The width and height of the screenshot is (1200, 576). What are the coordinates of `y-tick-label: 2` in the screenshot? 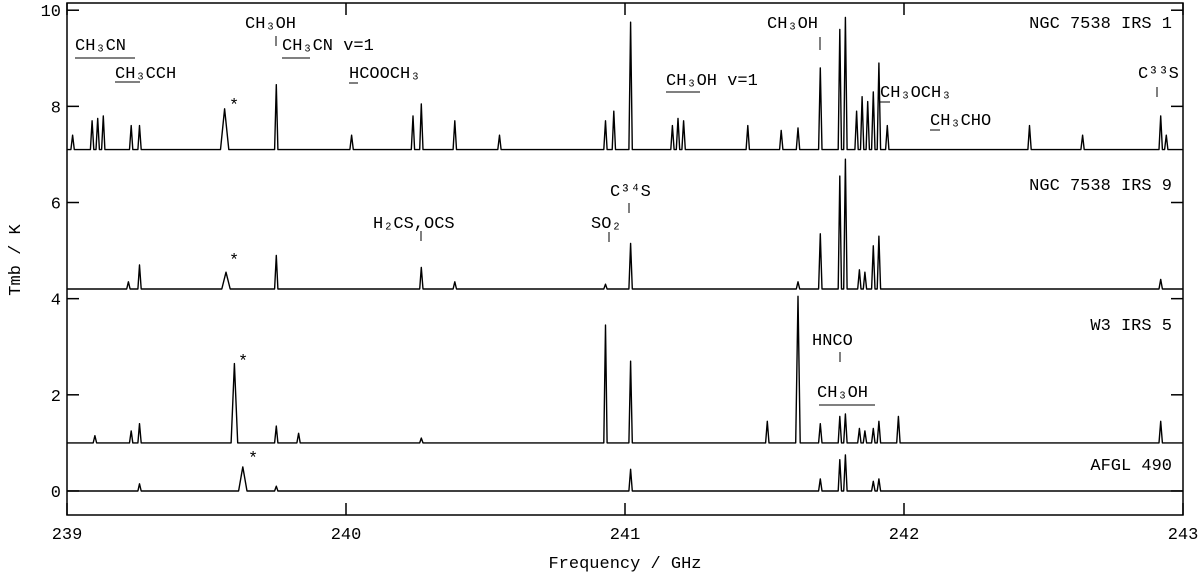 It's located at (56, 397).